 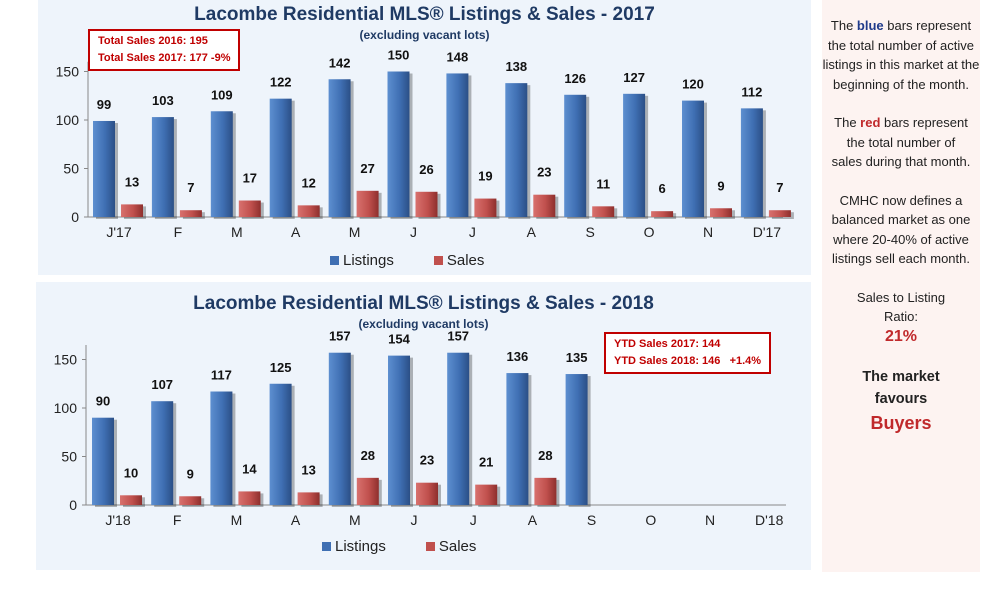 I want to click on sidebar-text: The, so click(x=847, y=122).